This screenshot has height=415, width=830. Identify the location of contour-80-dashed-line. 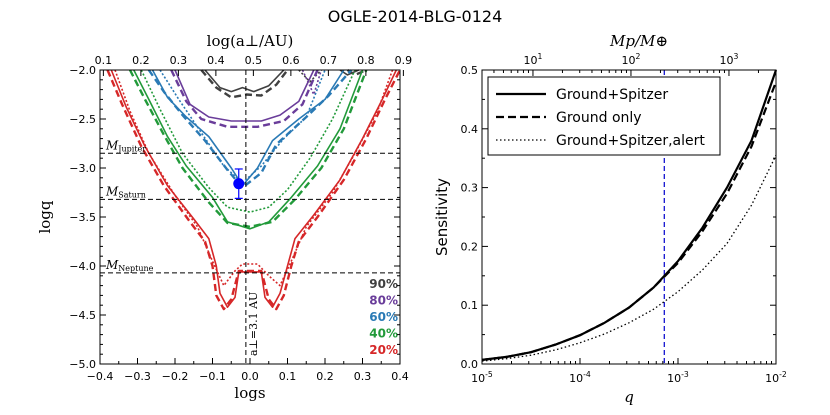
(244, 99).